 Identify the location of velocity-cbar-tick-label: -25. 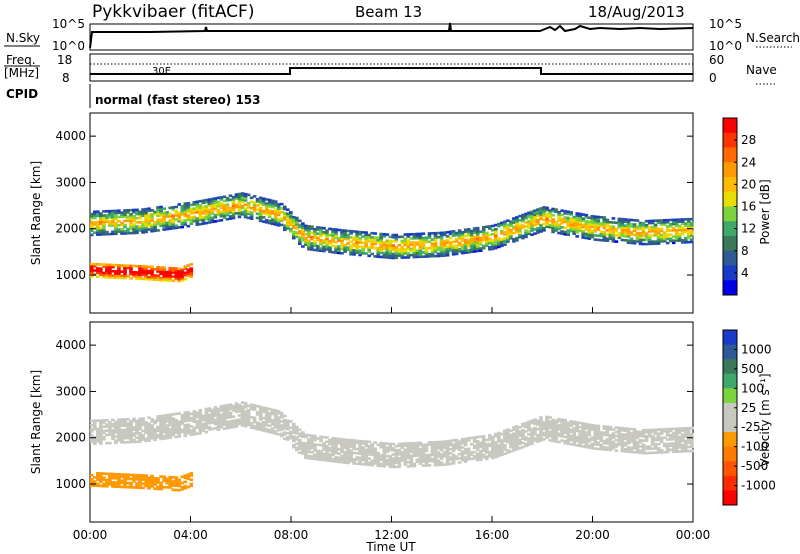
(751, 427).